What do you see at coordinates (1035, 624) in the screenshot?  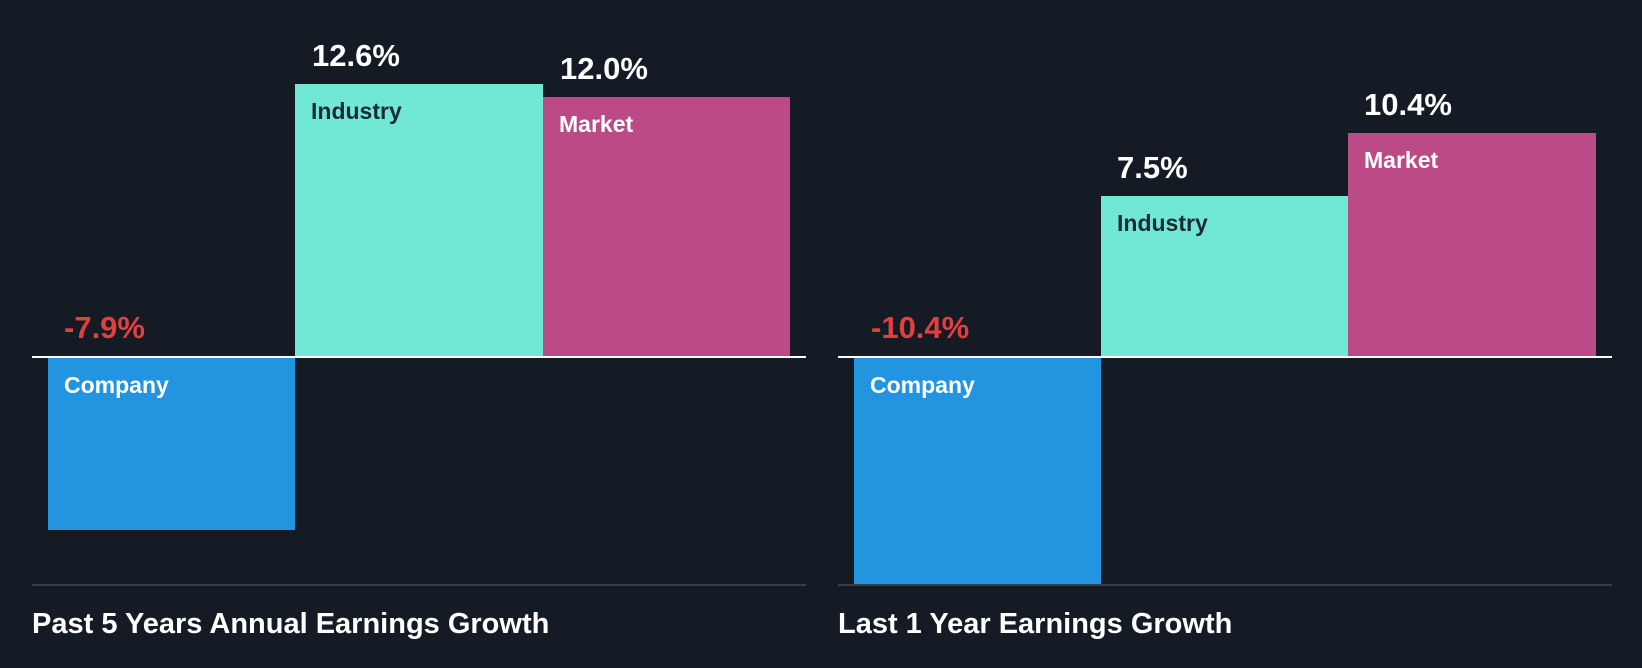 I see `chart-title: Last 1 Year Earnings Growth` at bounding box center [1035, 624].